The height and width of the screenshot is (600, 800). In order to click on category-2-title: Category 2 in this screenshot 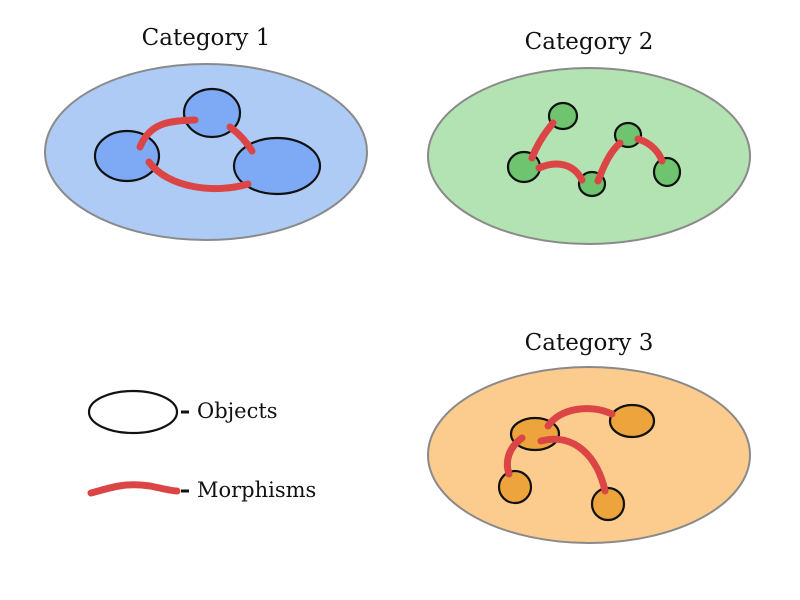, I will do `click(589, 42)`.